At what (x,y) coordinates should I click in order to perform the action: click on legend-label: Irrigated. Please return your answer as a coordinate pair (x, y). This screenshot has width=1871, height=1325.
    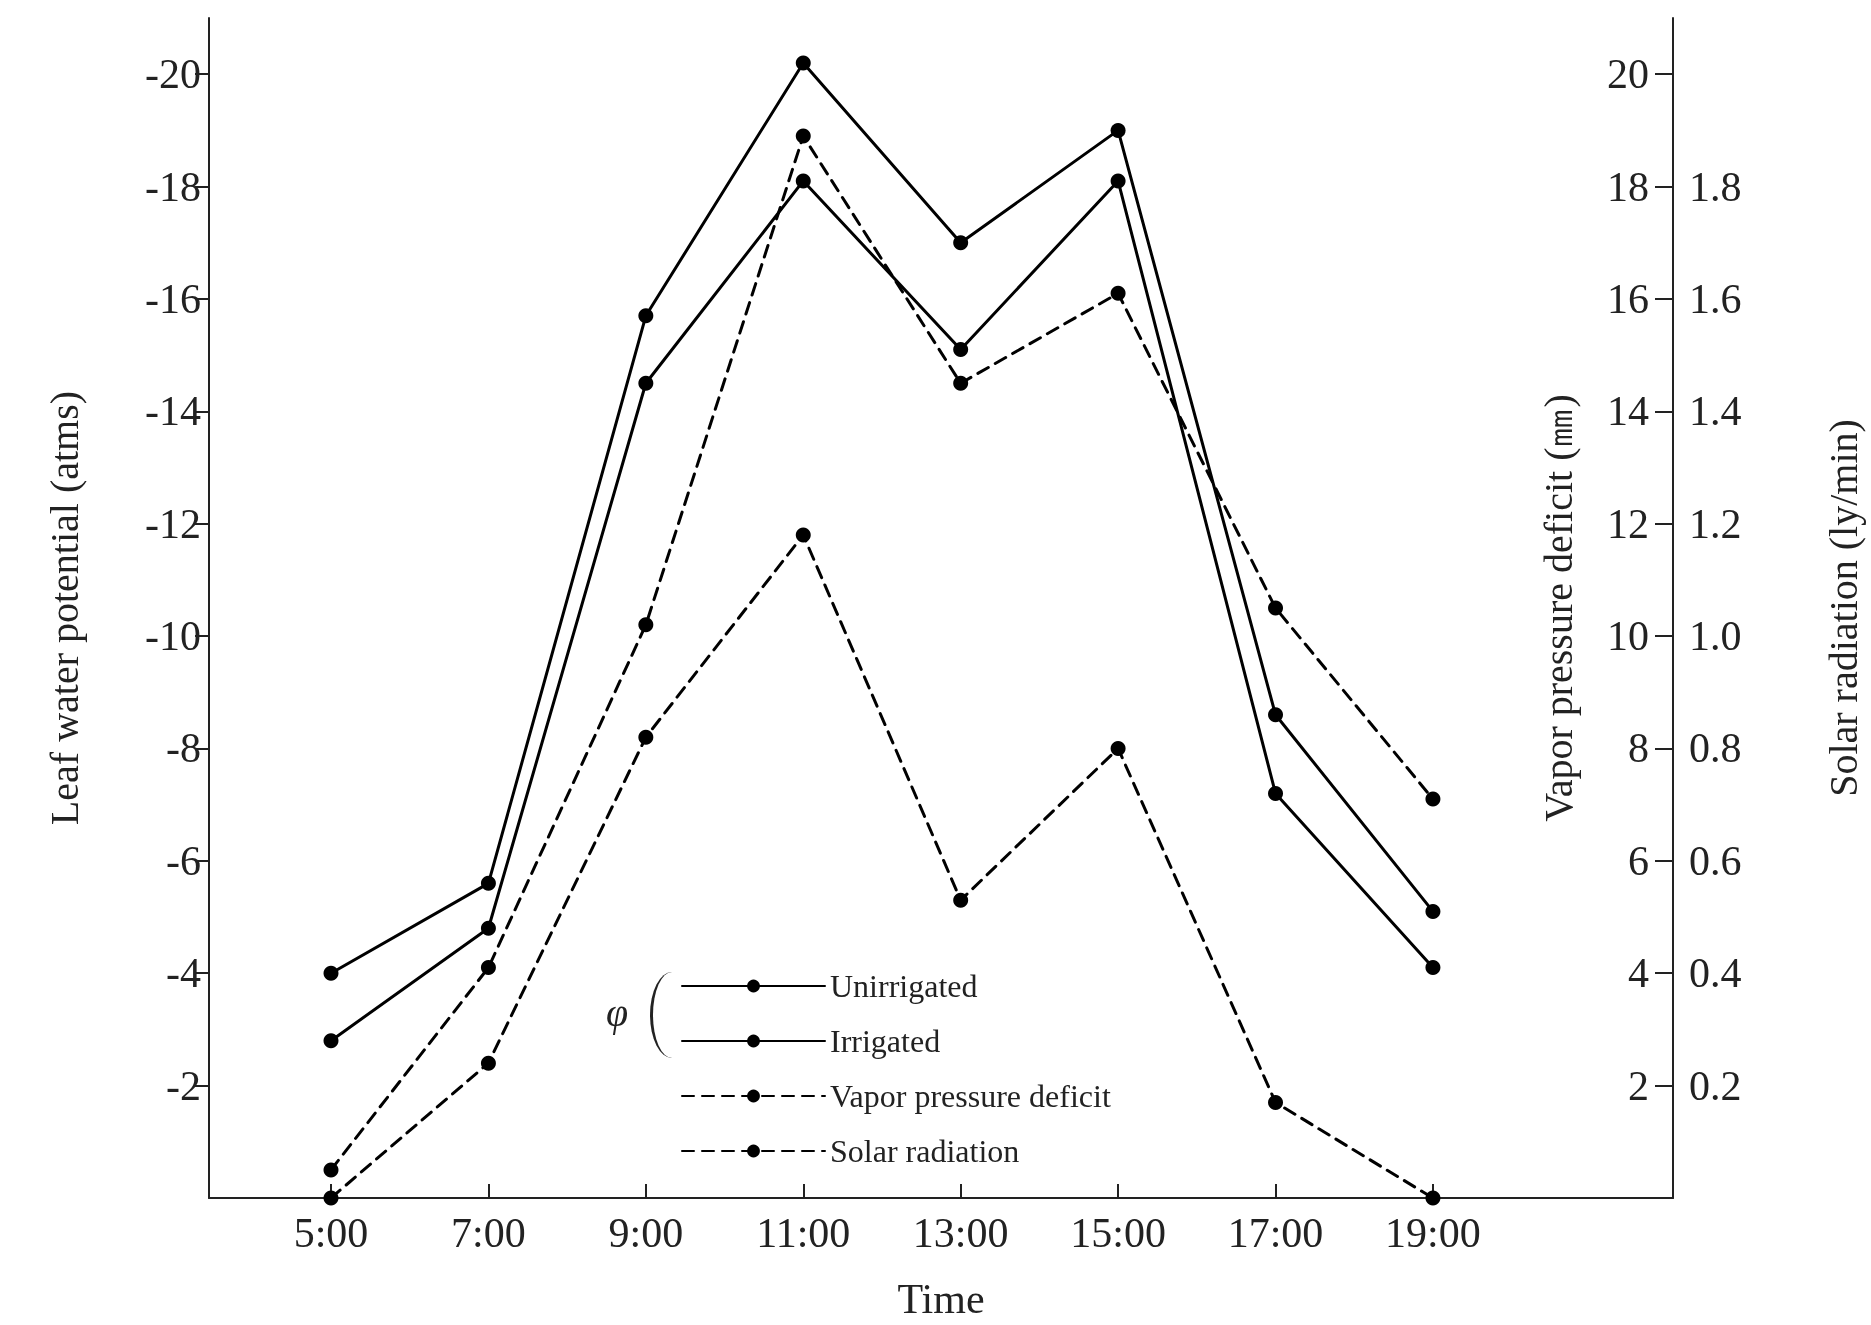
    Looking at the image, I should click on (885, 1041).